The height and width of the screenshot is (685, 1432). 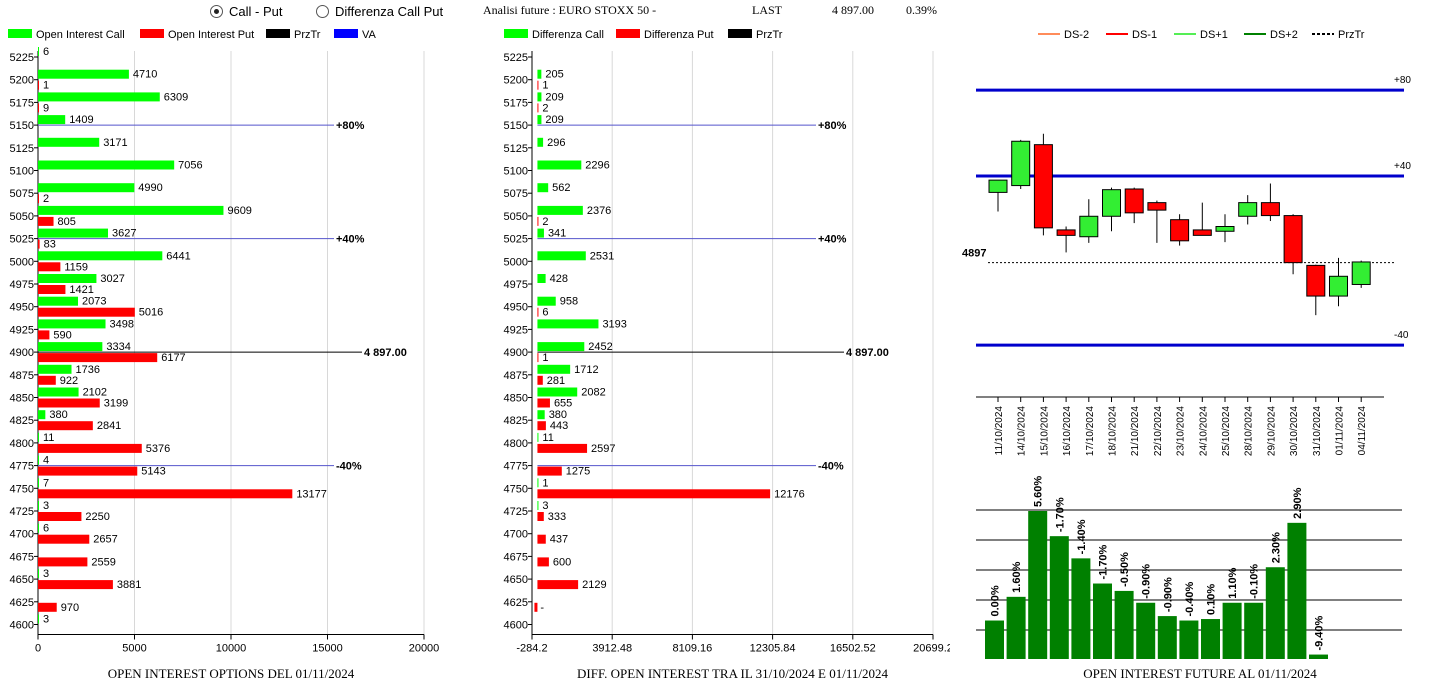 I want to click on call-value-label: 380, so click(x=58, y=415).